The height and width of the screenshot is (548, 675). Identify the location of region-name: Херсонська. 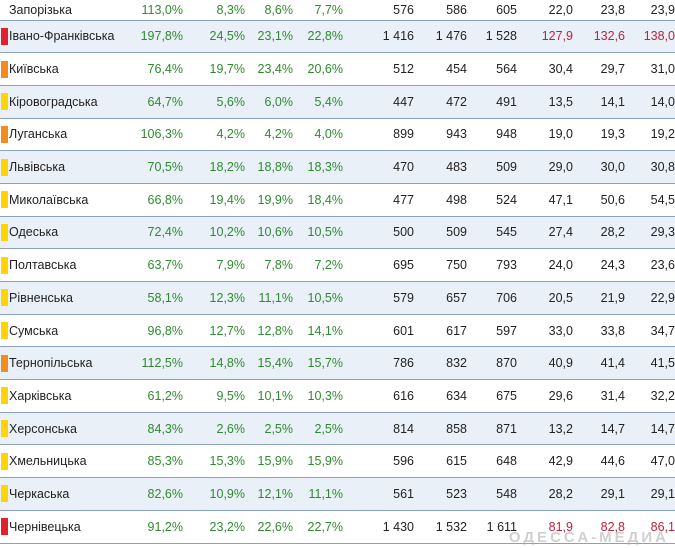
(69, 429).